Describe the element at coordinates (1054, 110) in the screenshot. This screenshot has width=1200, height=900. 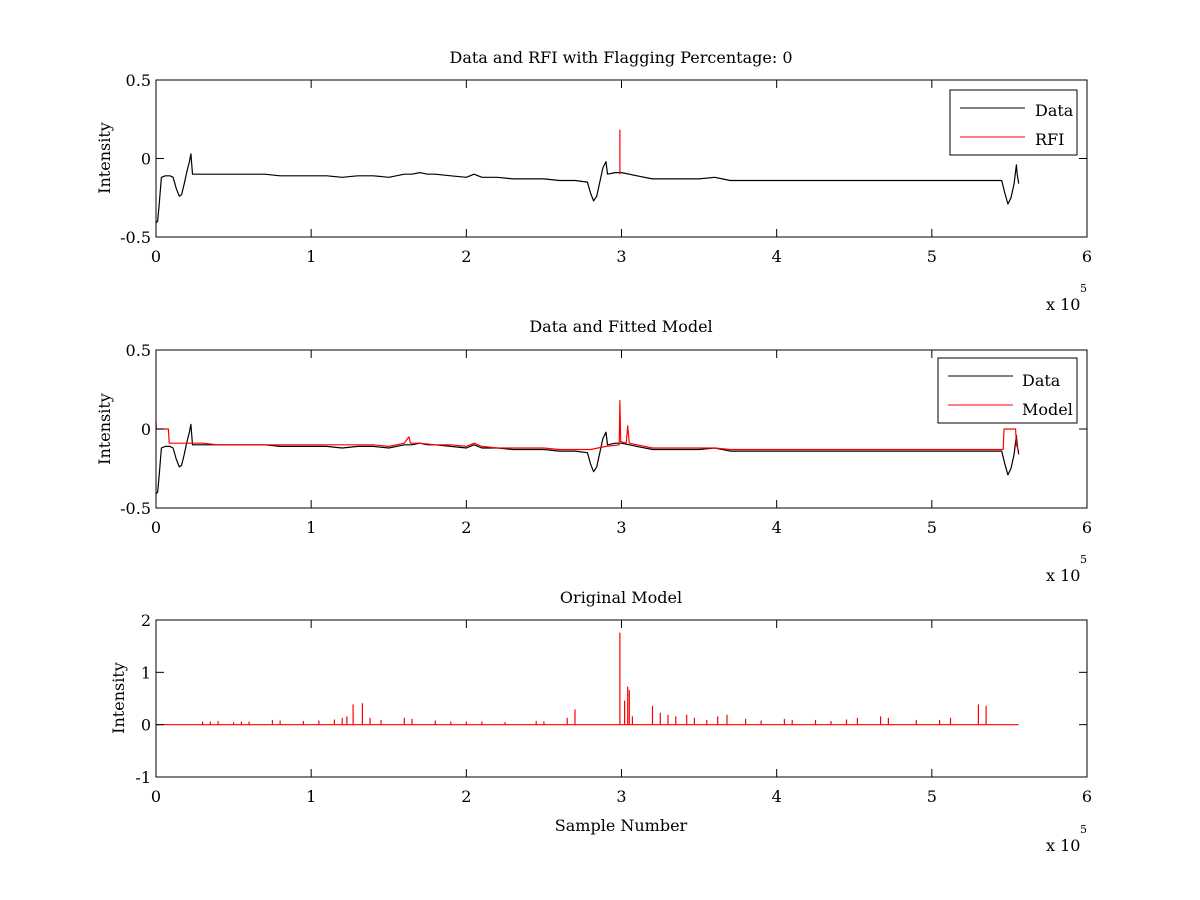
I see `panel-1-legend-label-data: Data` at that location.